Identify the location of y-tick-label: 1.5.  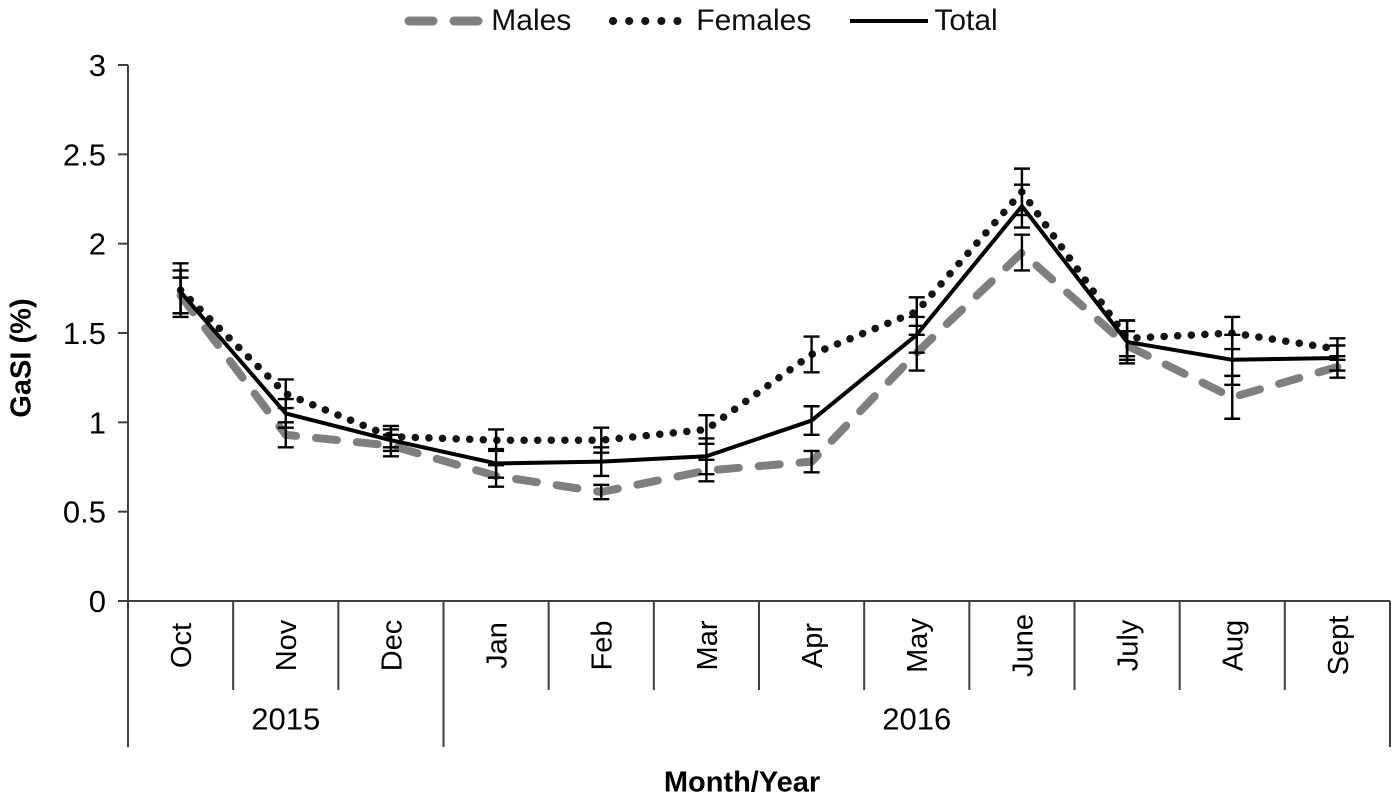
(84, 333).